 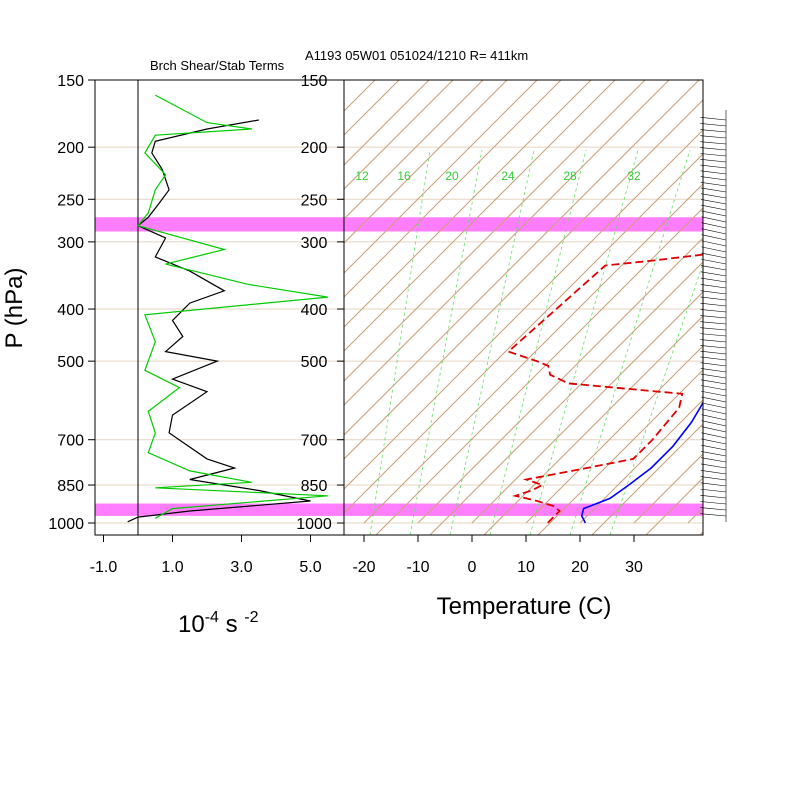 I want to click on panel-title: Brch Shear/Stab Terms, so click(x=217, y=65).